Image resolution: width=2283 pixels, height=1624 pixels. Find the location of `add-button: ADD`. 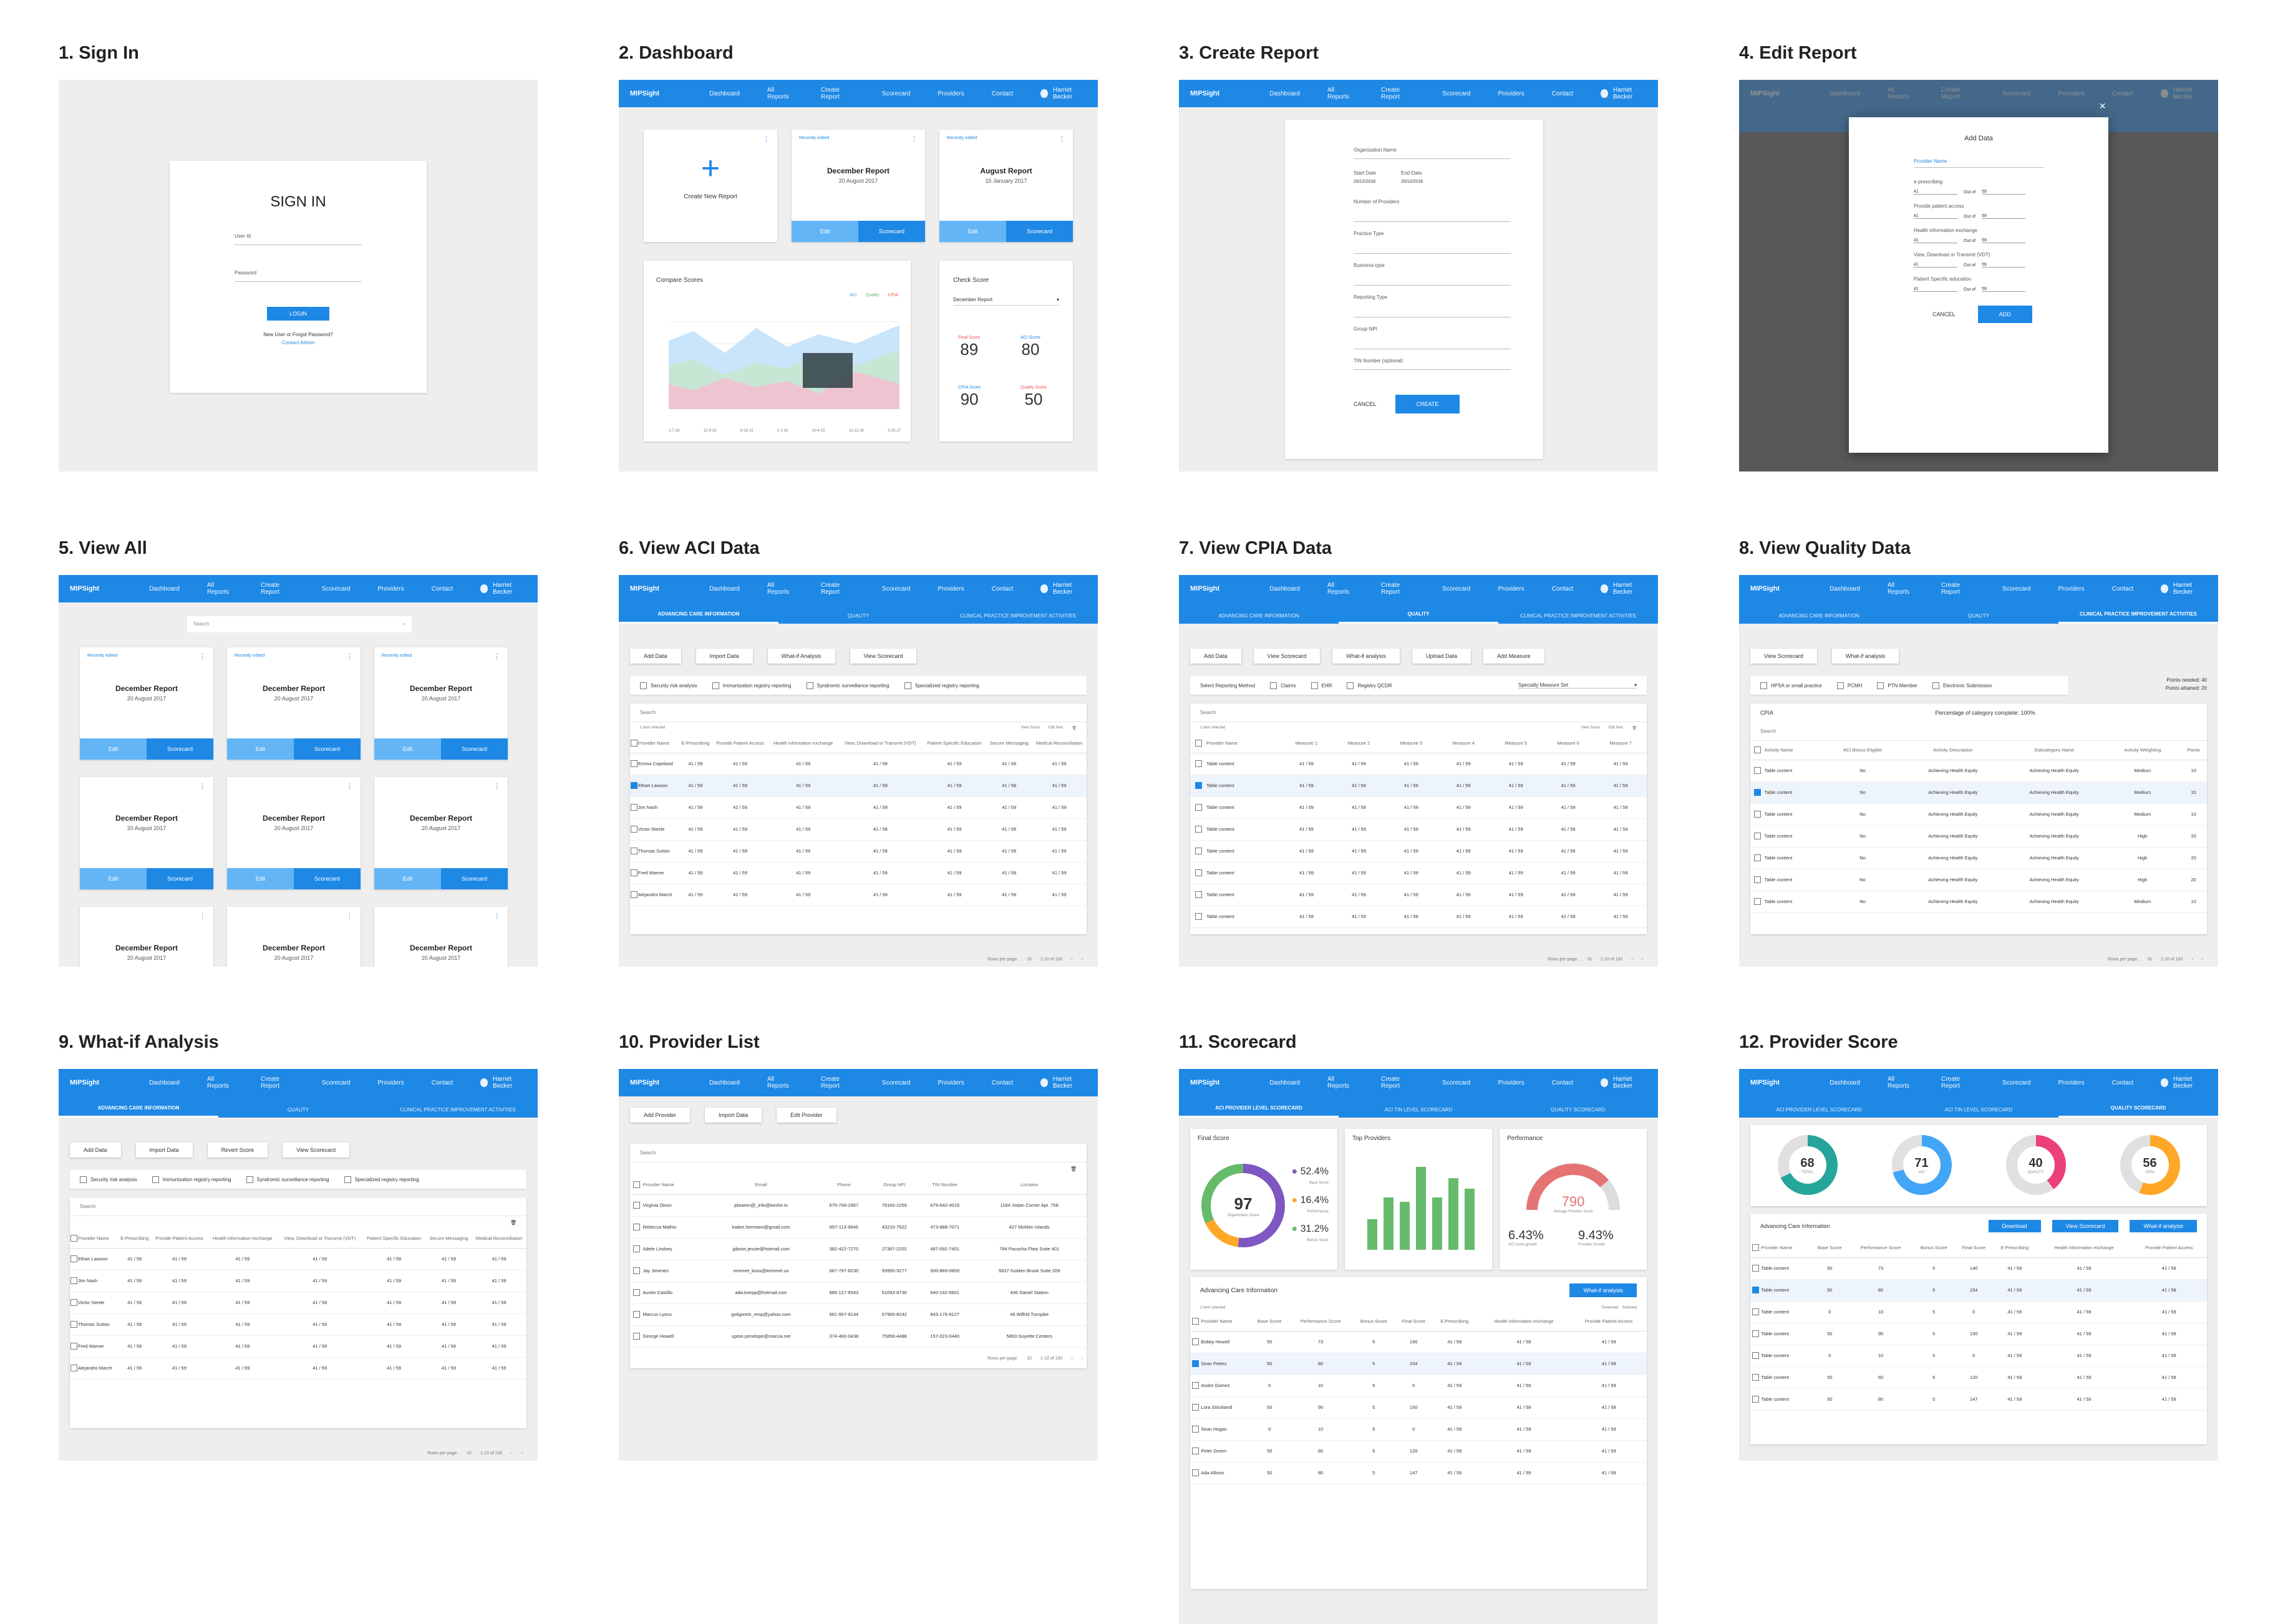

add-button: ADD is located at coordinates (2004, 314).